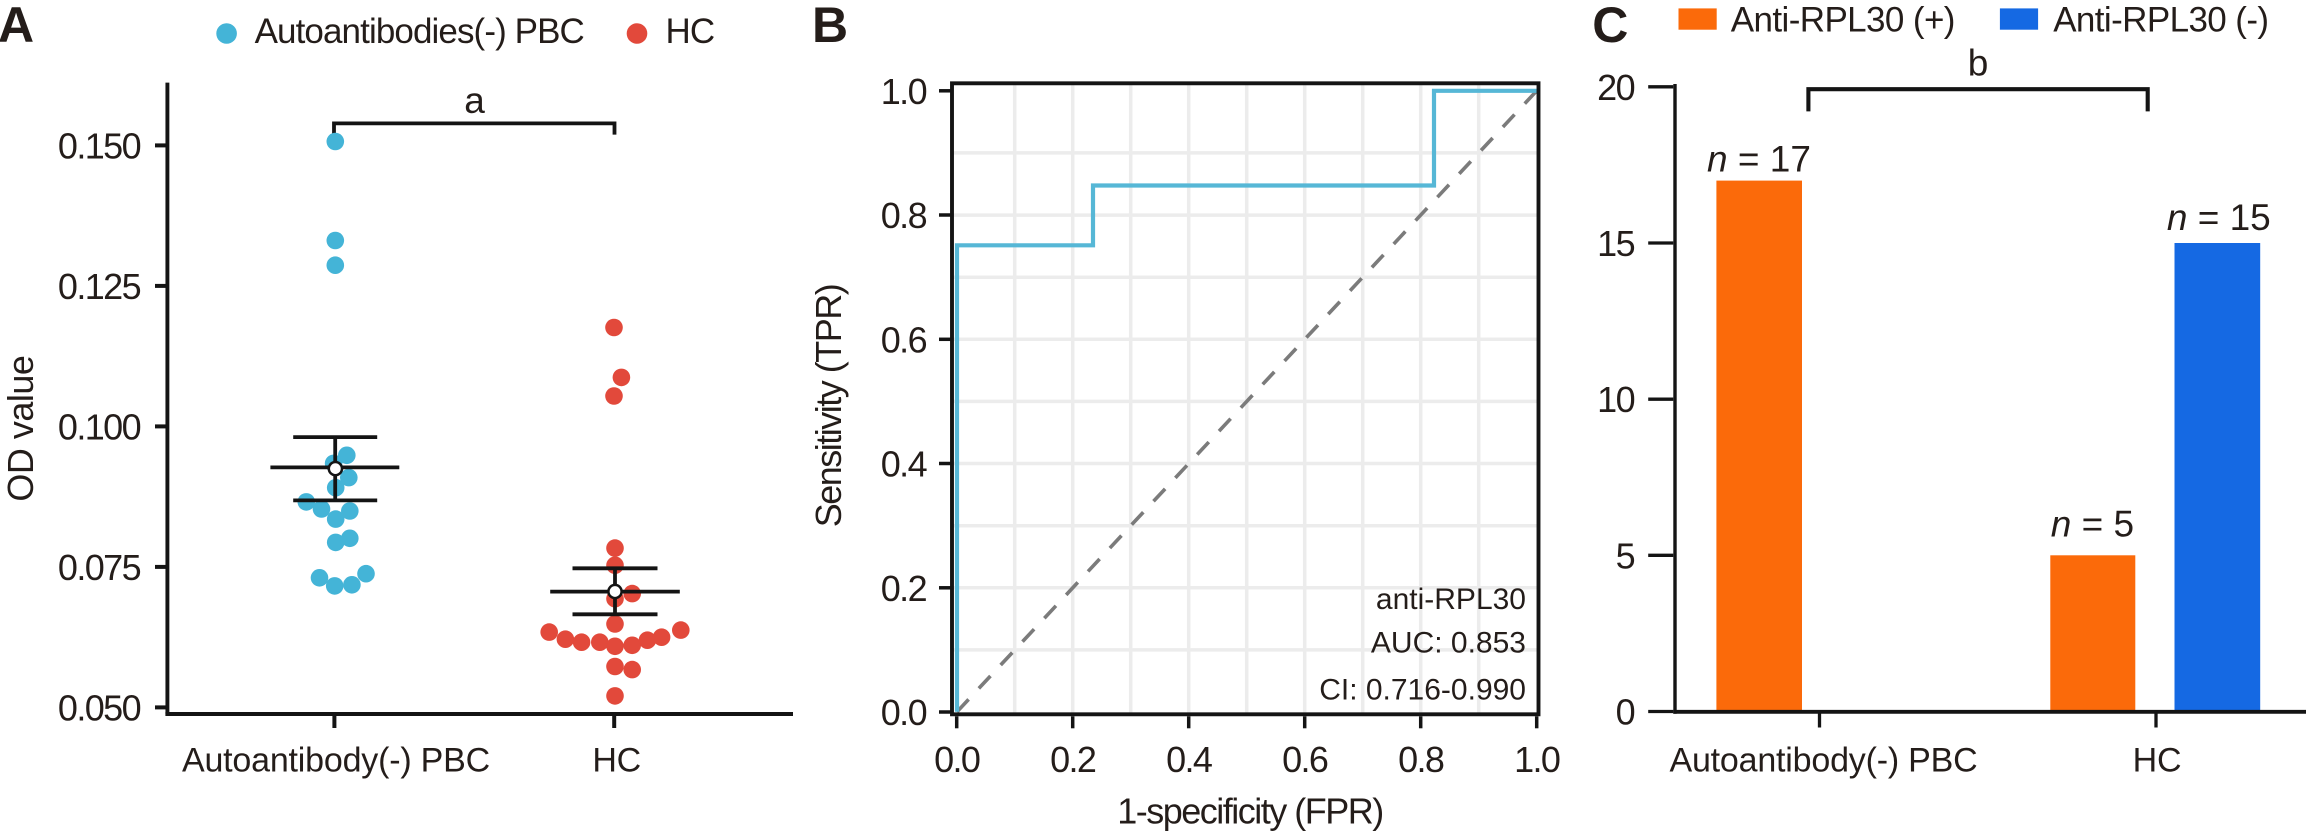 The width and height of the screenshot is (2314, 840). What do you see at coordinates (1843, 19) in the screenshot?
I see `svg-text: Anti-RPL30 (+)` at bounding box center [1843, 19].